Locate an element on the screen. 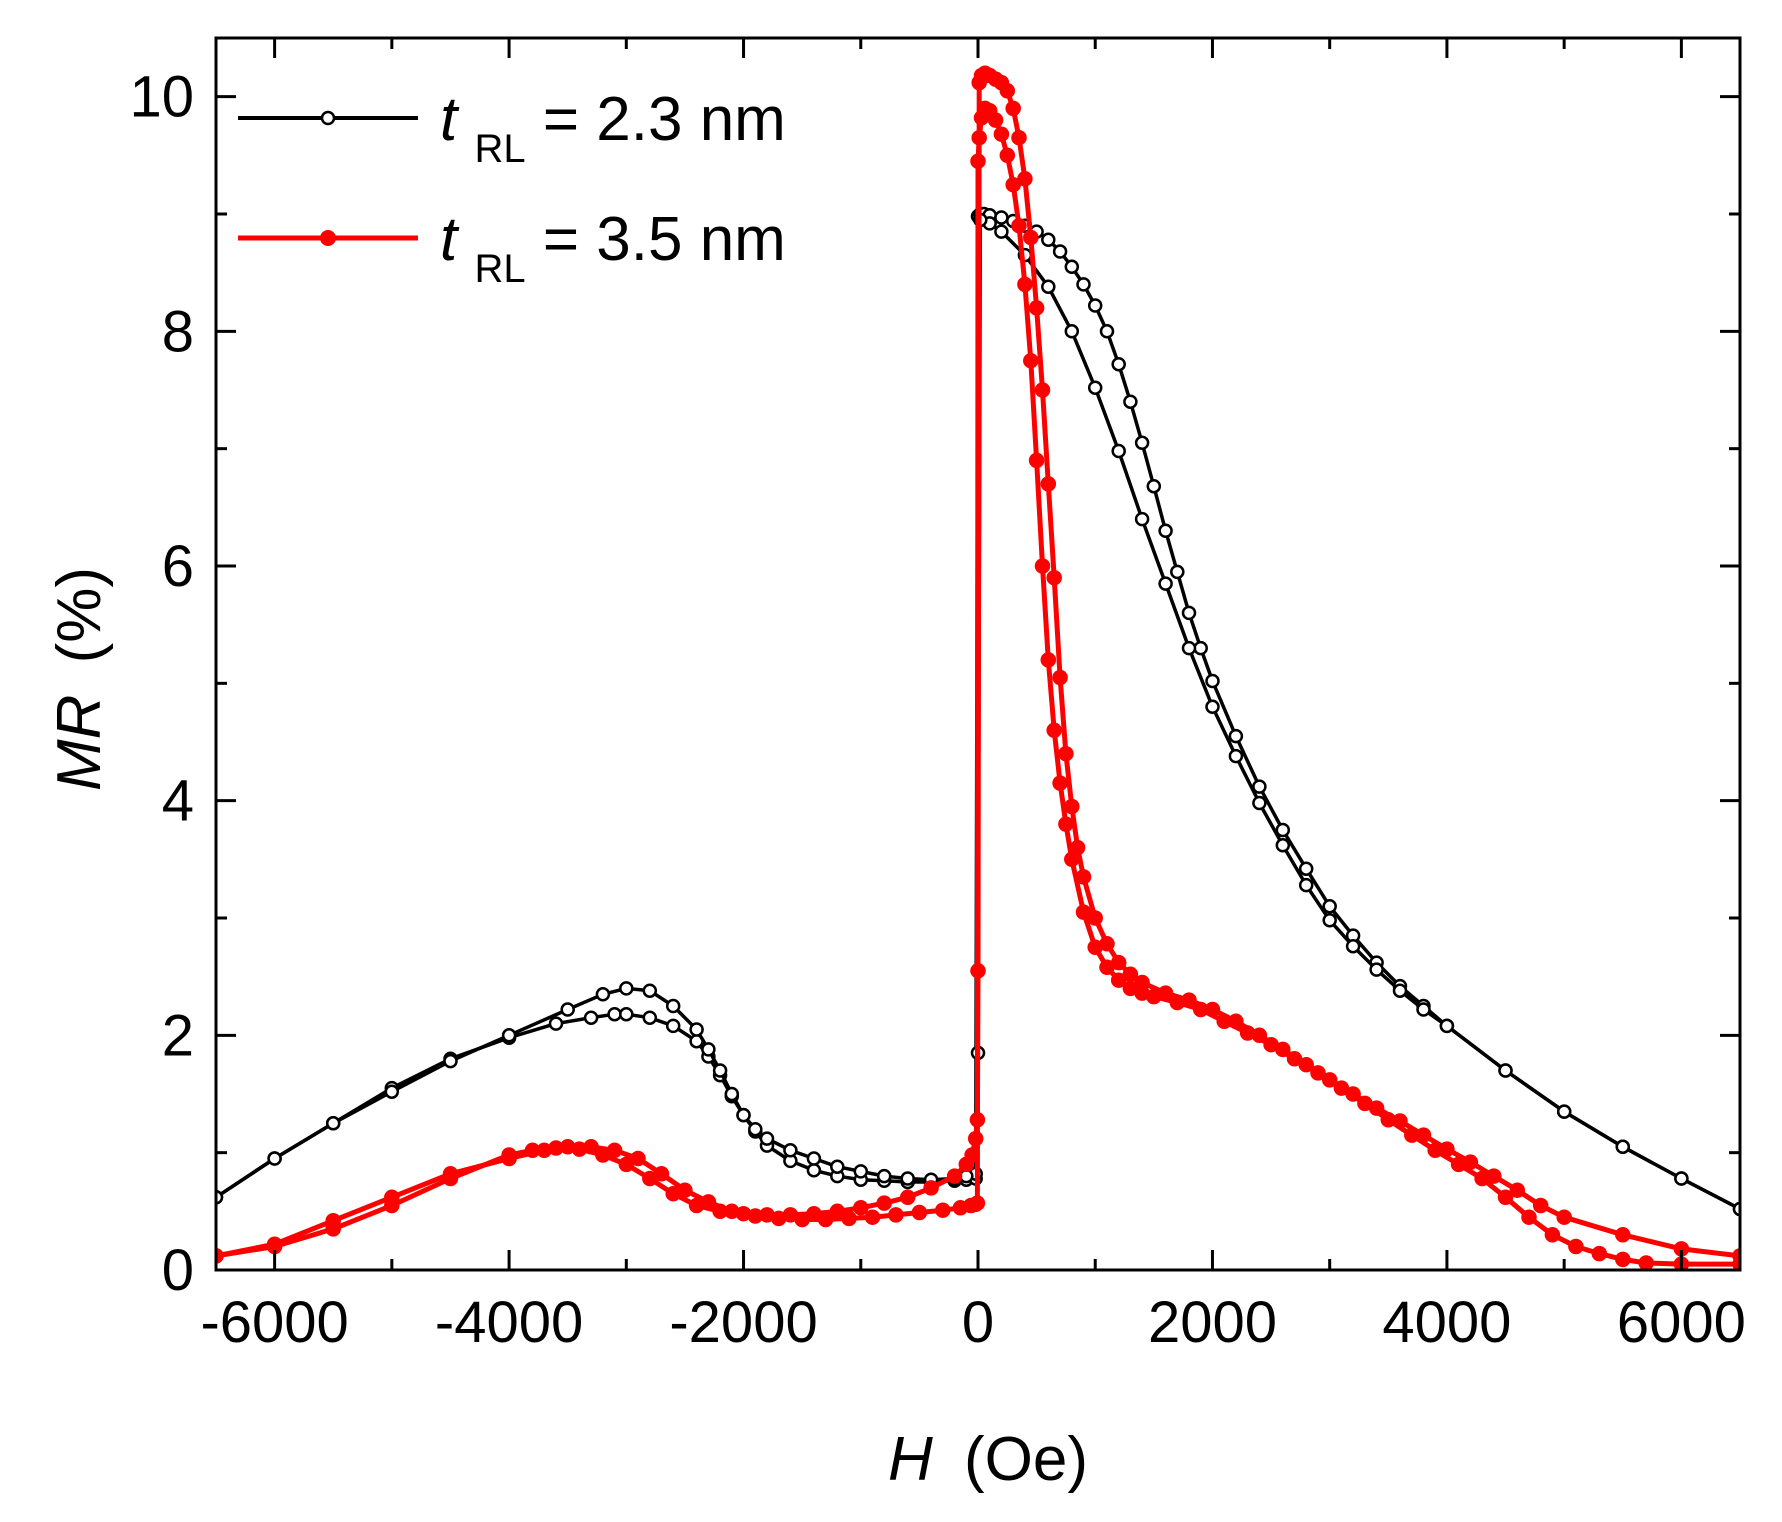 This screenshot has width=1782, height=1522. x-tick-label: 6000 is located at coordinates (1681, 1322).